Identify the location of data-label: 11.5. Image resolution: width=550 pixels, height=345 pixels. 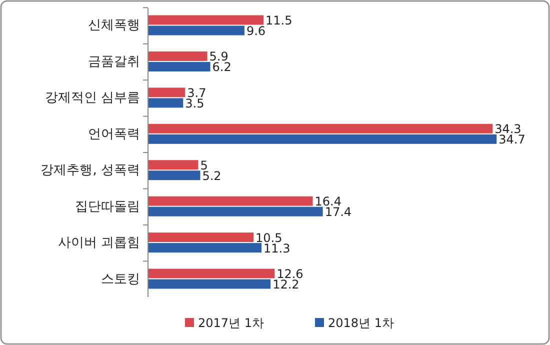
(279, 20).